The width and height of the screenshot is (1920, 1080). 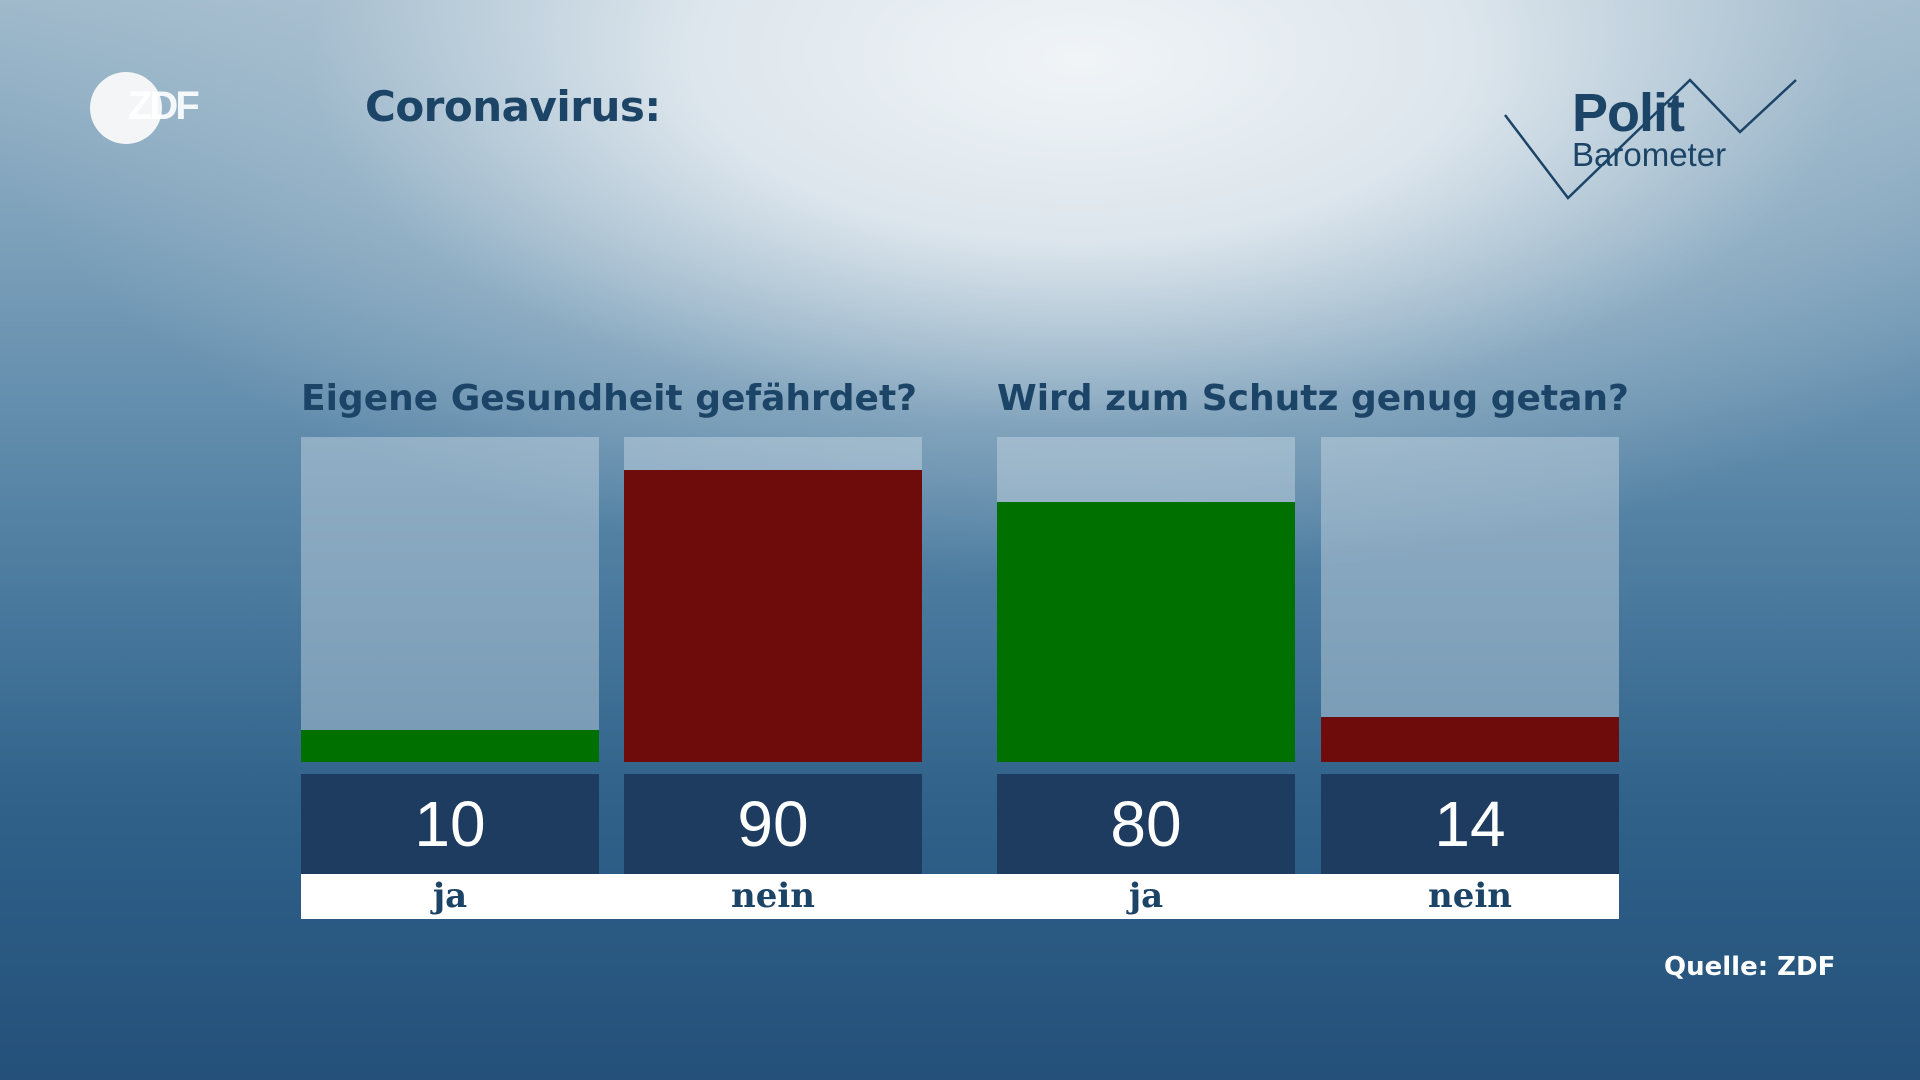 I want to click on value-label-nein-1: 90, so click(x=773, y=824).